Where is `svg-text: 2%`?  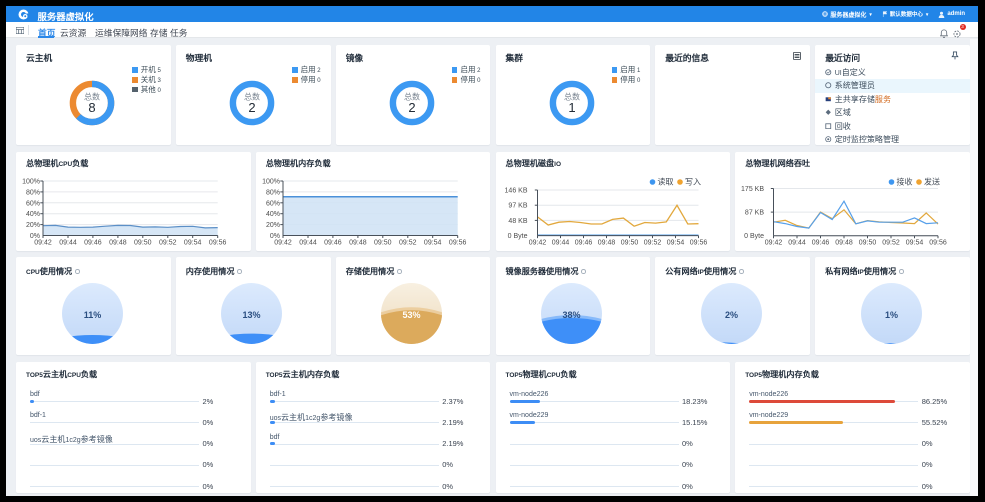 svg-text: 2% is located at coordinates (731, 315).